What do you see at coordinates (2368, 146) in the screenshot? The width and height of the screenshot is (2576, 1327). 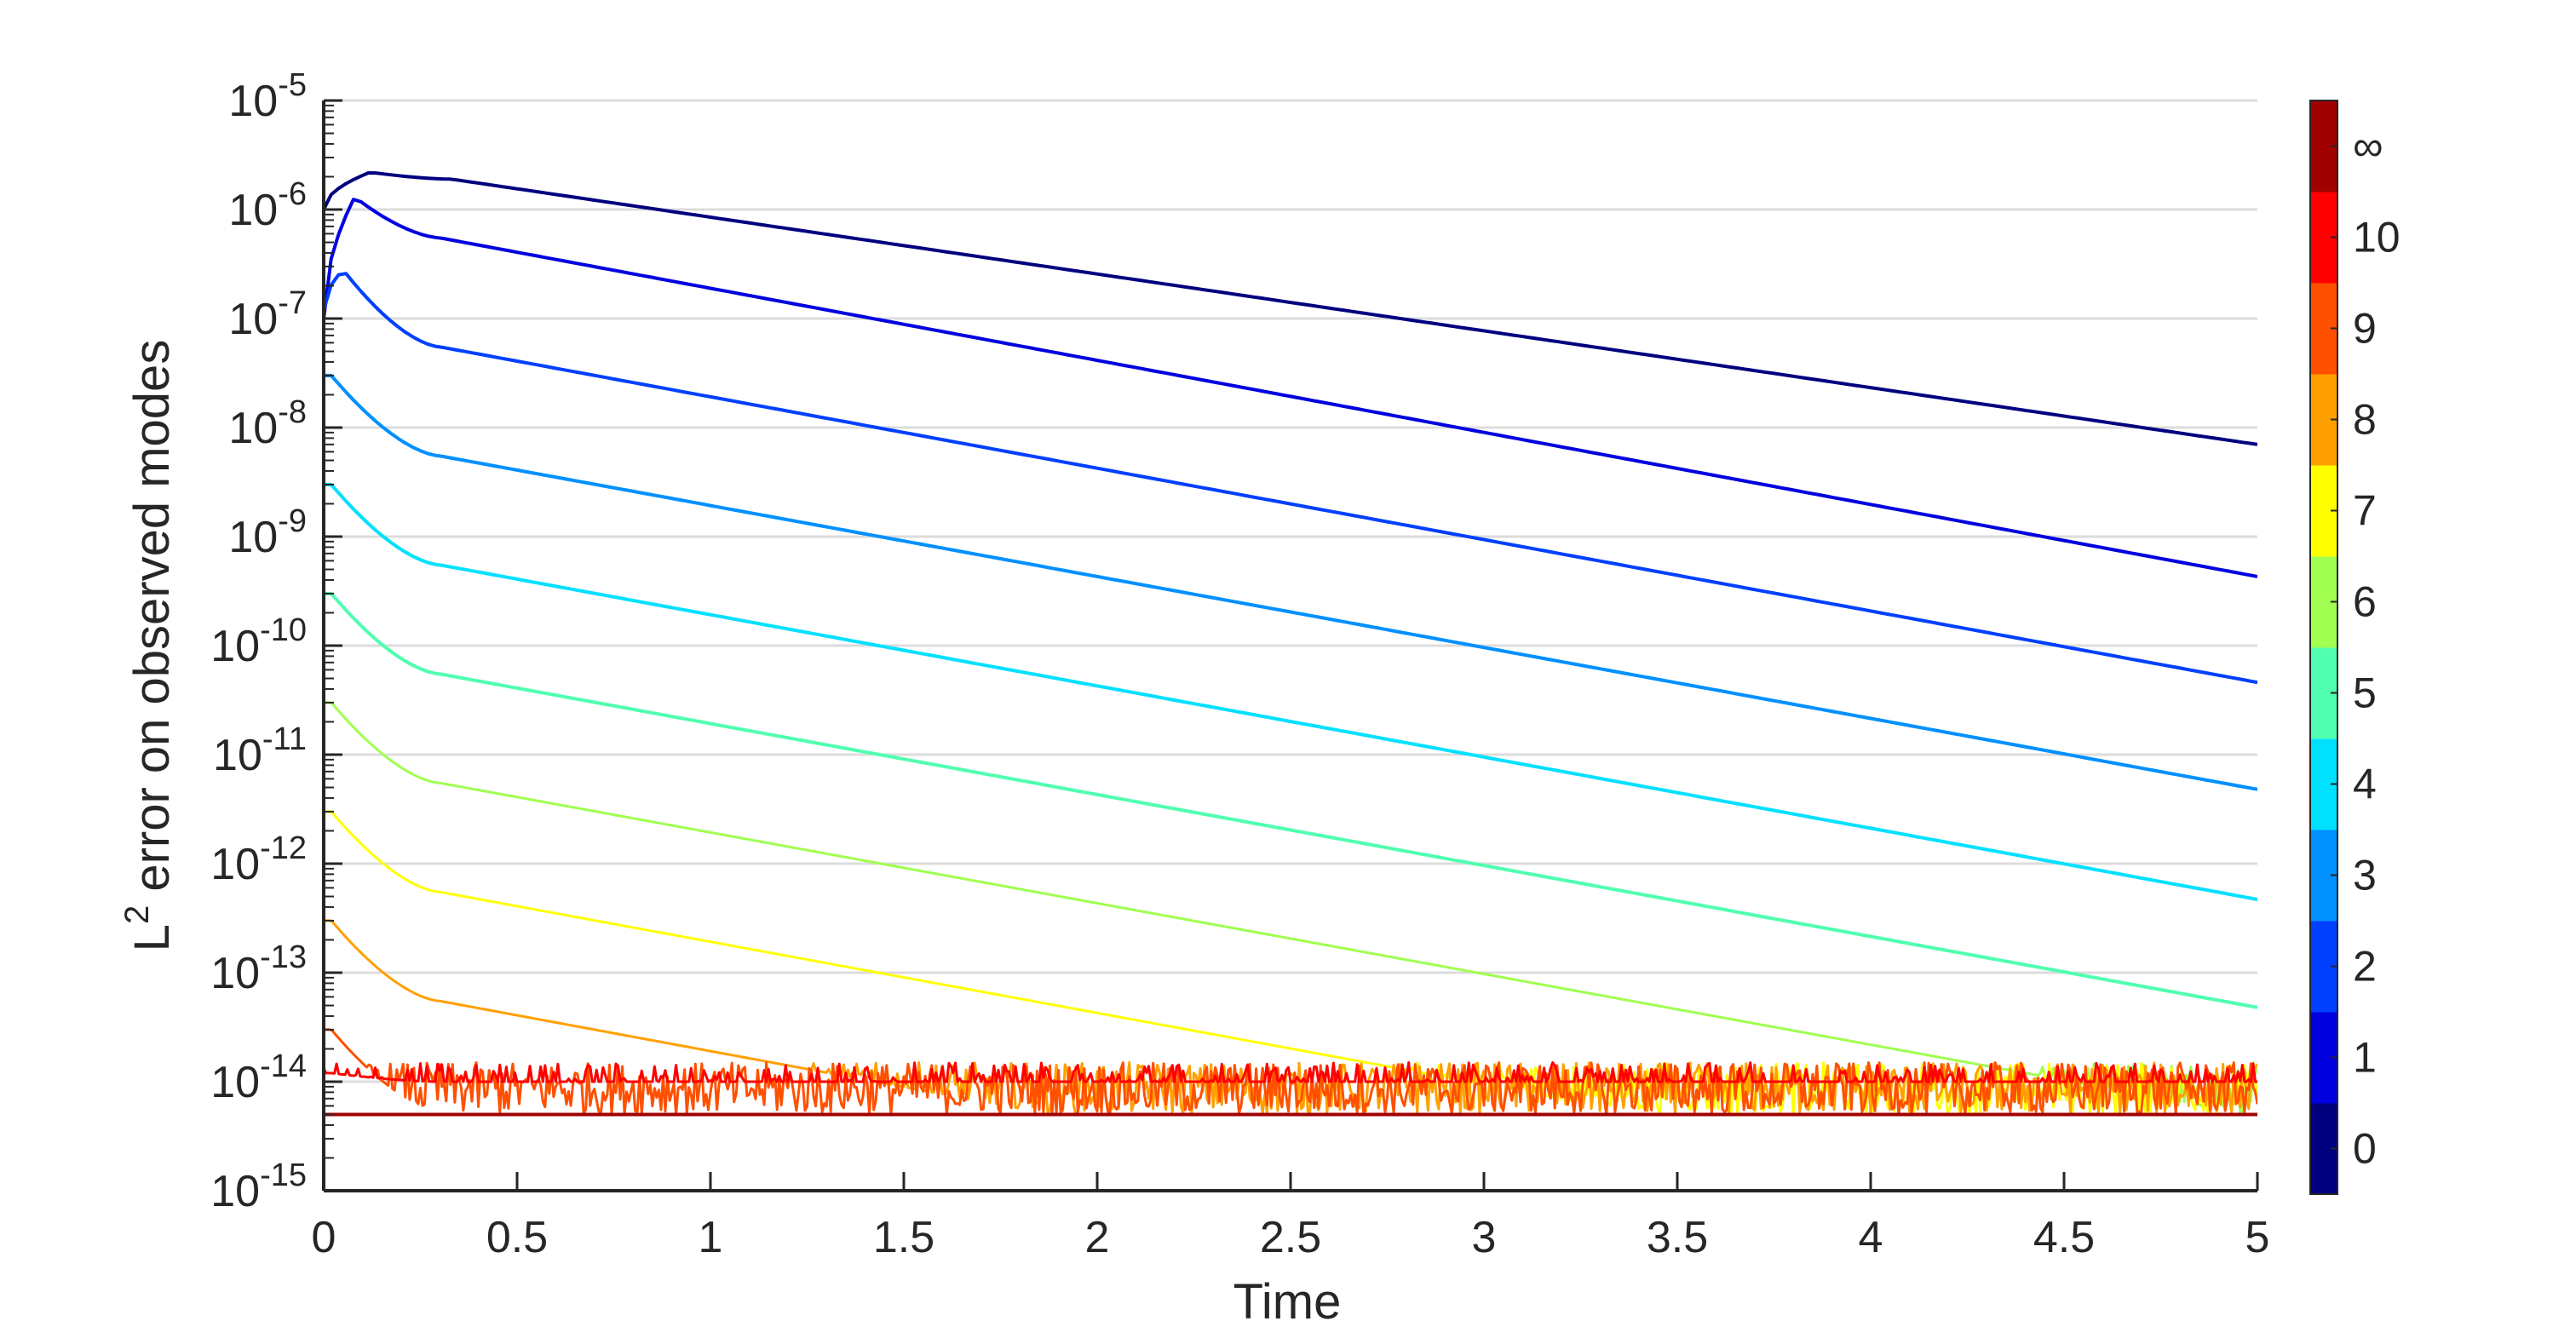 I see `colorbar-label: ∞` at bounding box center [2368, 146].